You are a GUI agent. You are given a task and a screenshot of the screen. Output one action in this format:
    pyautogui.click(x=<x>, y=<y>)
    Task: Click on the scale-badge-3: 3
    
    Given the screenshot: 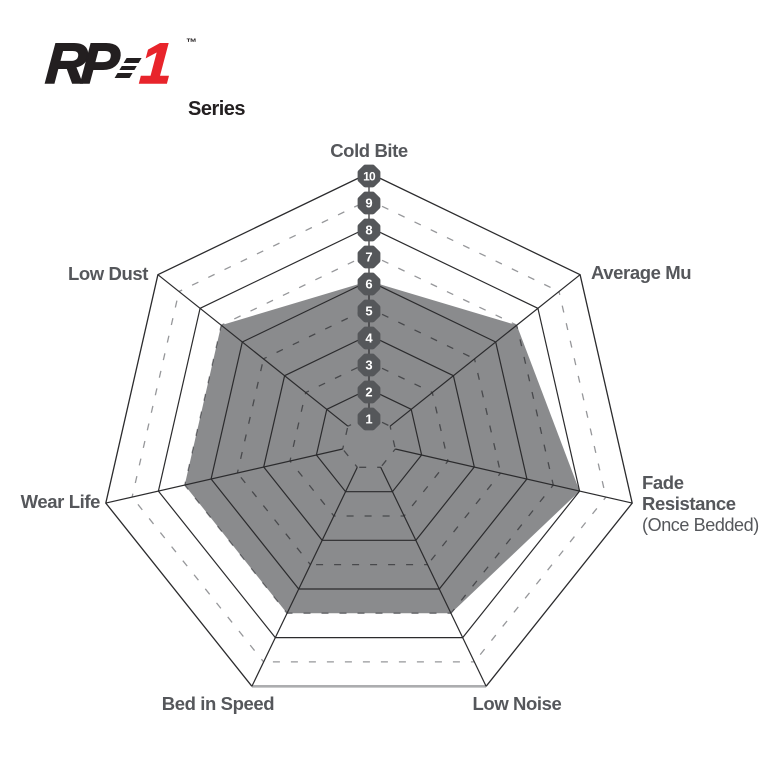 What is the action you would take?
    pyautogui.click(x=369, y=365)
    